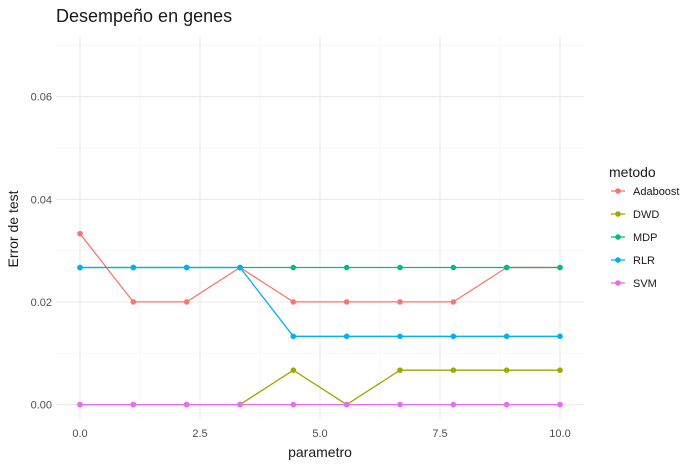  Describe the element at coordinates (319, 268) in the screenshot. I see `series-line-adaboost` at that location.